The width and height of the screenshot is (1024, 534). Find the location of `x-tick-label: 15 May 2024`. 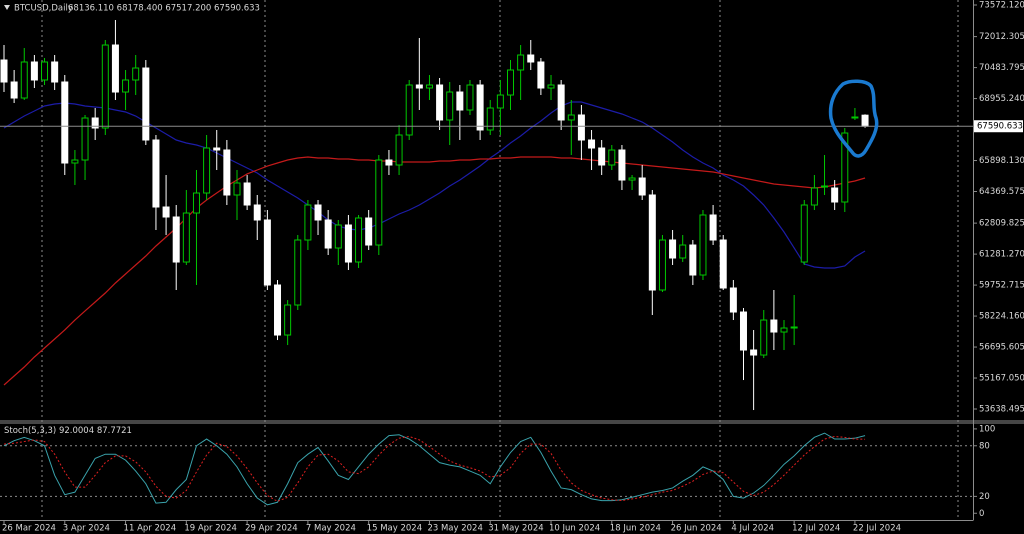

x-tick-label: 15 May 2024 is located at coordinates (394, 529).